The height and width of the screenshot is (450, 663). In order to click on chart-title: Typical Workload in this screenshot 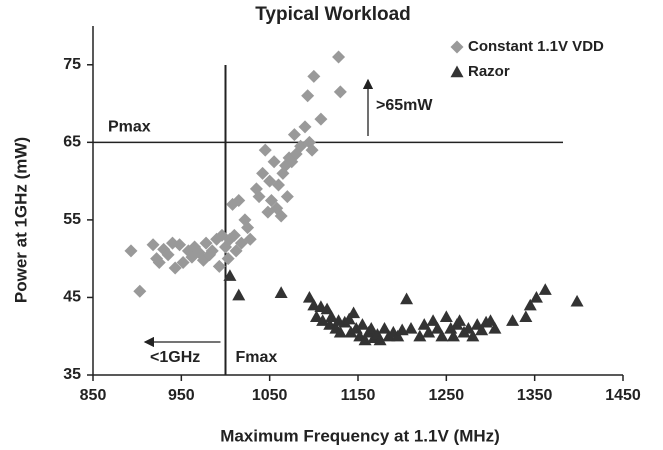, I will do `click(333, 14)`.